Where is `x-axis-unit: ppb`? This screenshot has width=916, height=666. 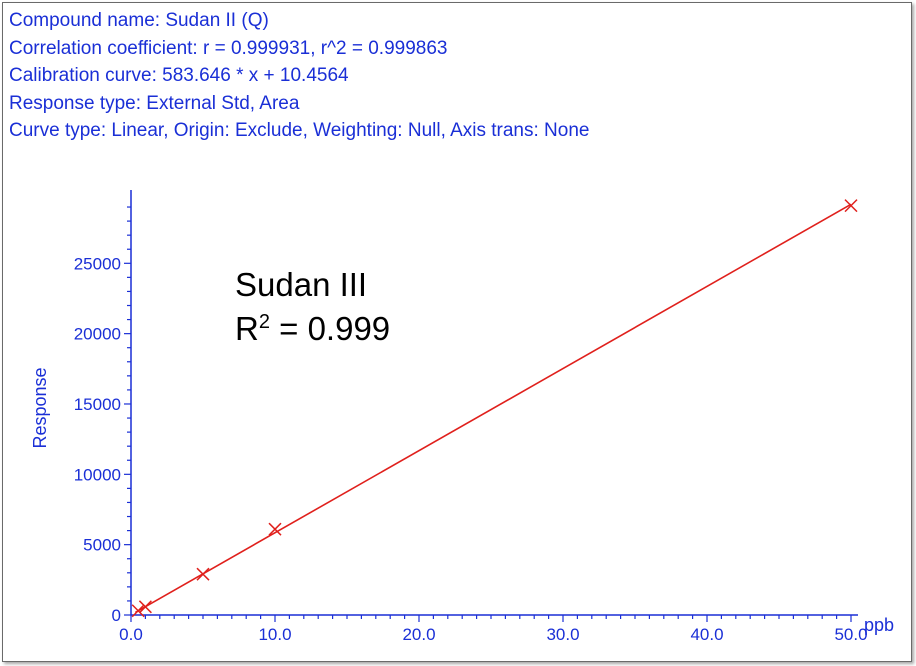 x-axis-unit: ppb is located at coordinates (879, 625).